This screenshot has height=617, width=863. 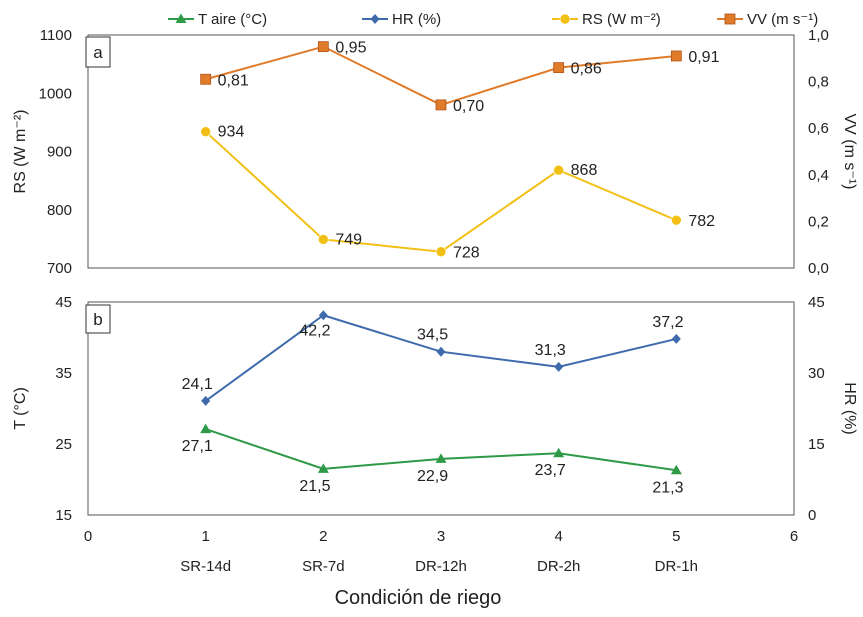 I want to click on x-axis-label: Condición de riego, so click(x=418, y=598).